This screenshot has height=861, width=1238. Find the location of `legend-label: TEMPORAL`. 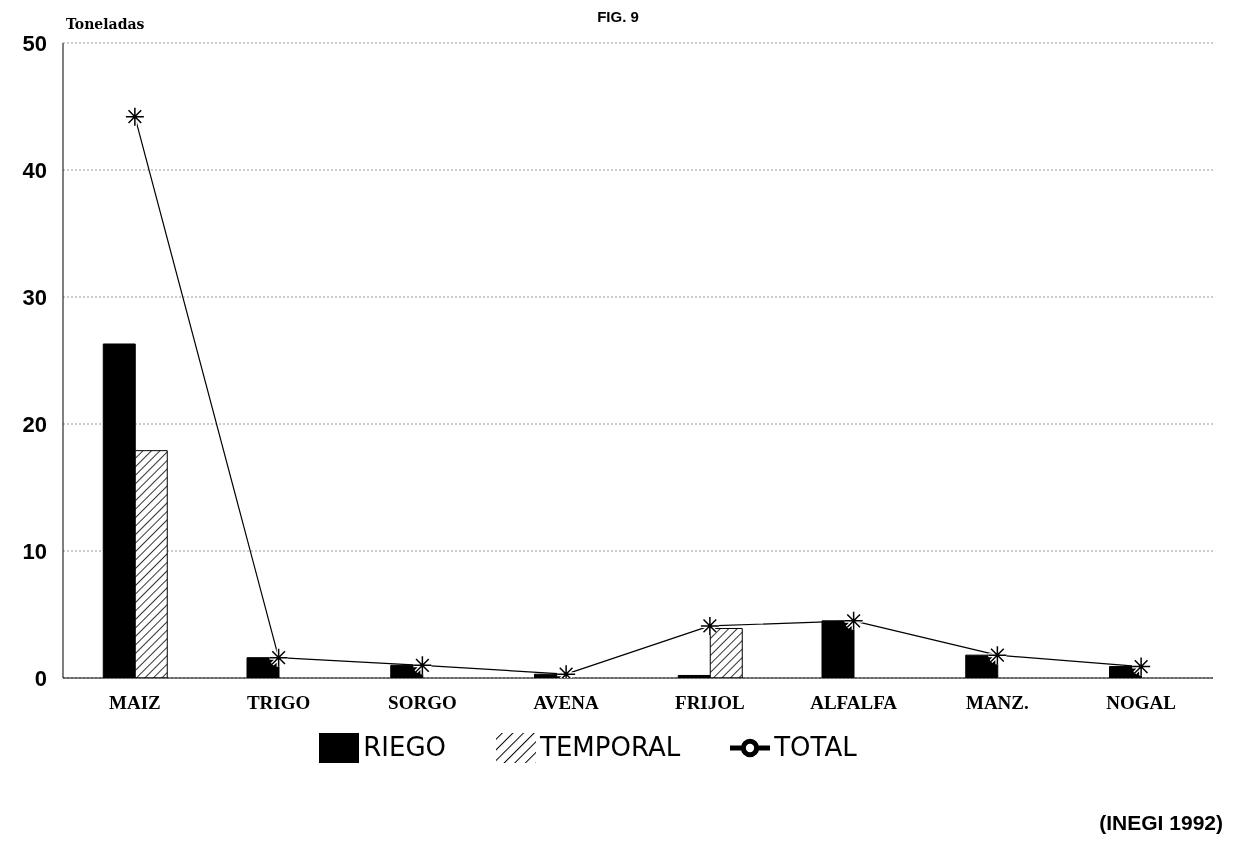

legend-label: TEMPORAL is located at coordinates (610, 746).